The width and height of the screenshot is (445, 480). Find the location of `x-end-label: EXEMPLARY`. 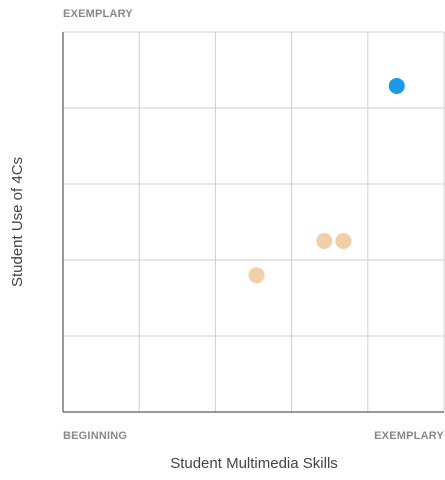

x-end-label: EXEMPLARY is located at coordinates (409, 436).